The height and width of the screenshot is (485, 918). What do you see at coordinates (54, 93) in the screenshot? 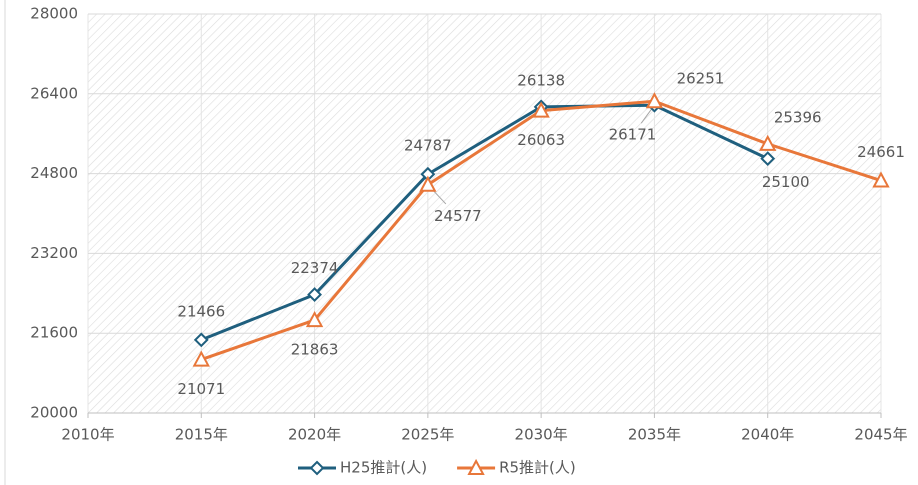
I see `y-tick-label: 26400` at bounding box center [54, 93].